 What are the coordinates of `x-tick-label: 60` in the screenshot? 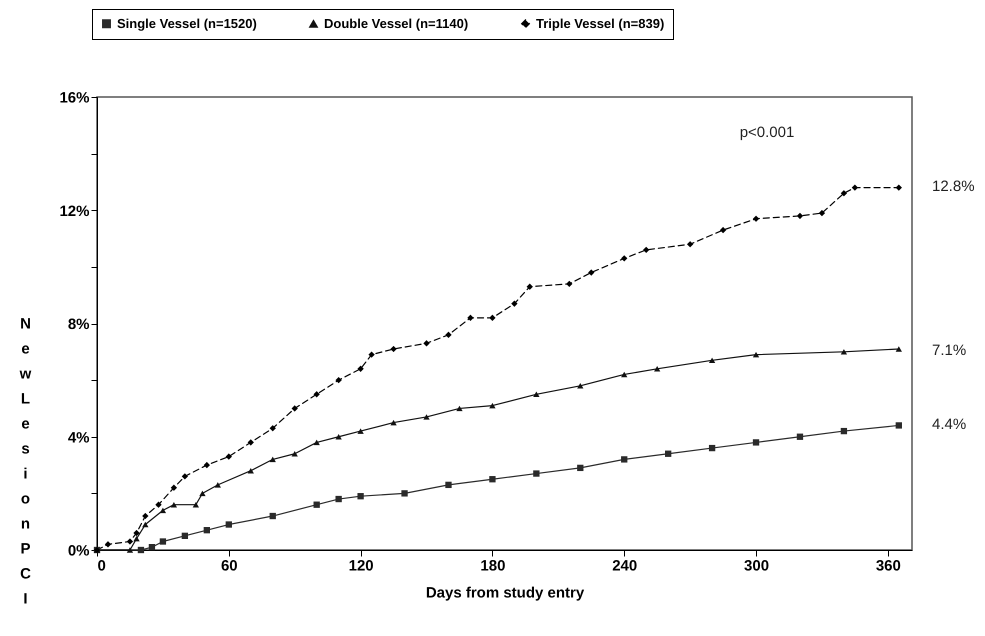 It's located at (229, 566).